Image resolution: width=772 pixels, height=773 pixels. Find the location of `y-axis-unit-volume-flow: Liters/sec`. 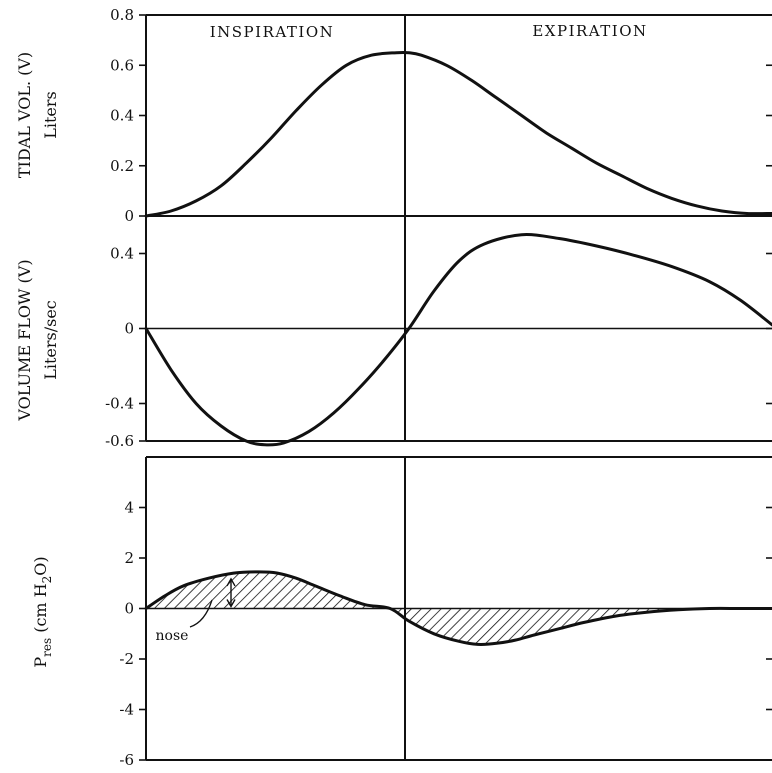

y-axis-unit-volume-flow: Liters/sec is located at coordinates (50, 340).